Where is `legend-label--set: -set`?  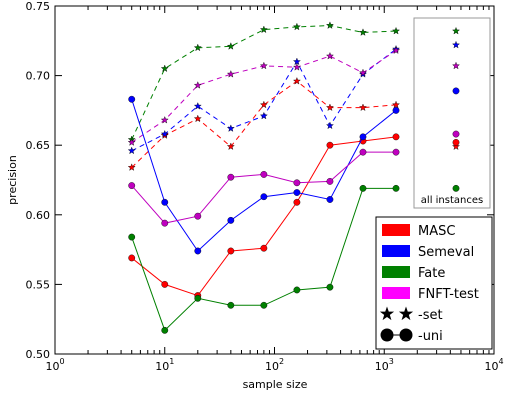 legend-label--set: -set is located at coordinates (430, 315).